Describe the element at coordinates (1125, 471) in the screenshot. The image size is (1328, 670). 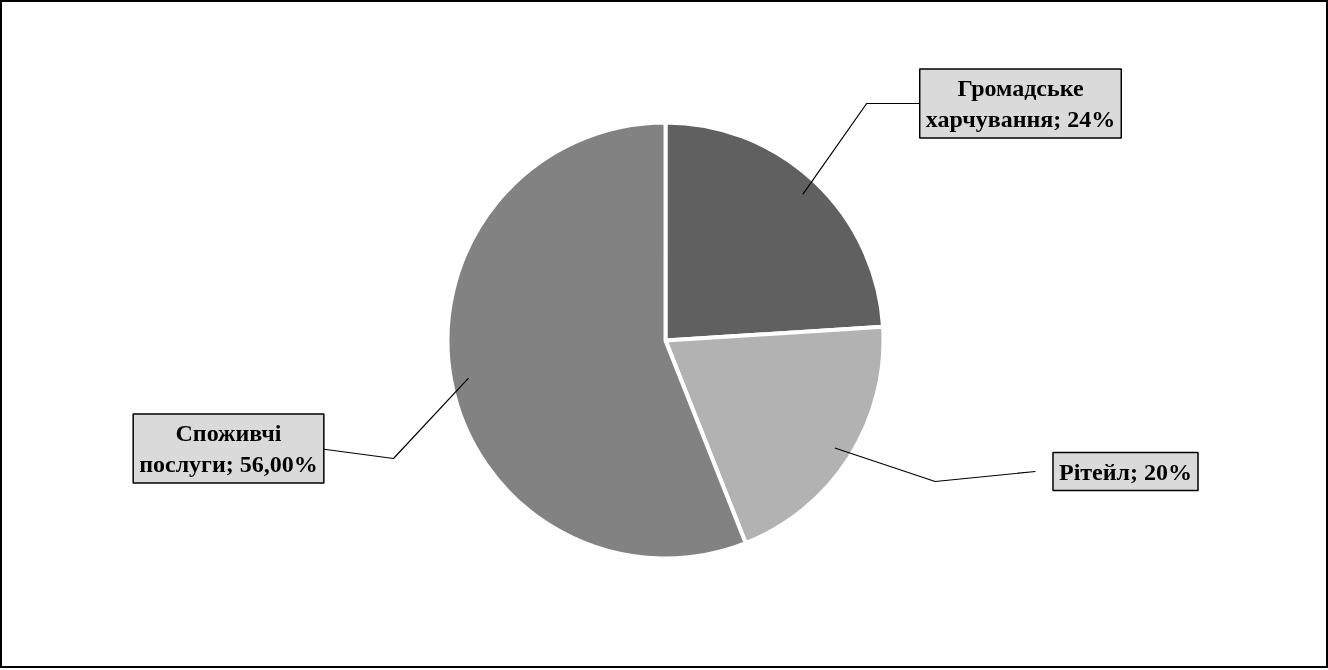
I see `slice-label: Рітейл; 20%` at that location.